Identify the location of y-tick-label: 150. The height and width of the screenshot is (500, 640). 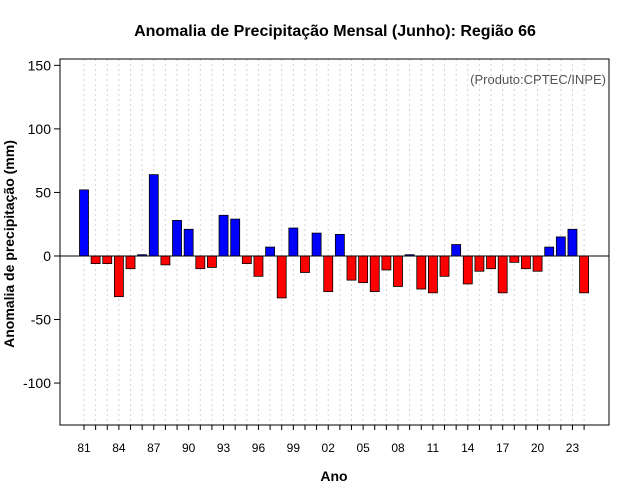
(40, 65).